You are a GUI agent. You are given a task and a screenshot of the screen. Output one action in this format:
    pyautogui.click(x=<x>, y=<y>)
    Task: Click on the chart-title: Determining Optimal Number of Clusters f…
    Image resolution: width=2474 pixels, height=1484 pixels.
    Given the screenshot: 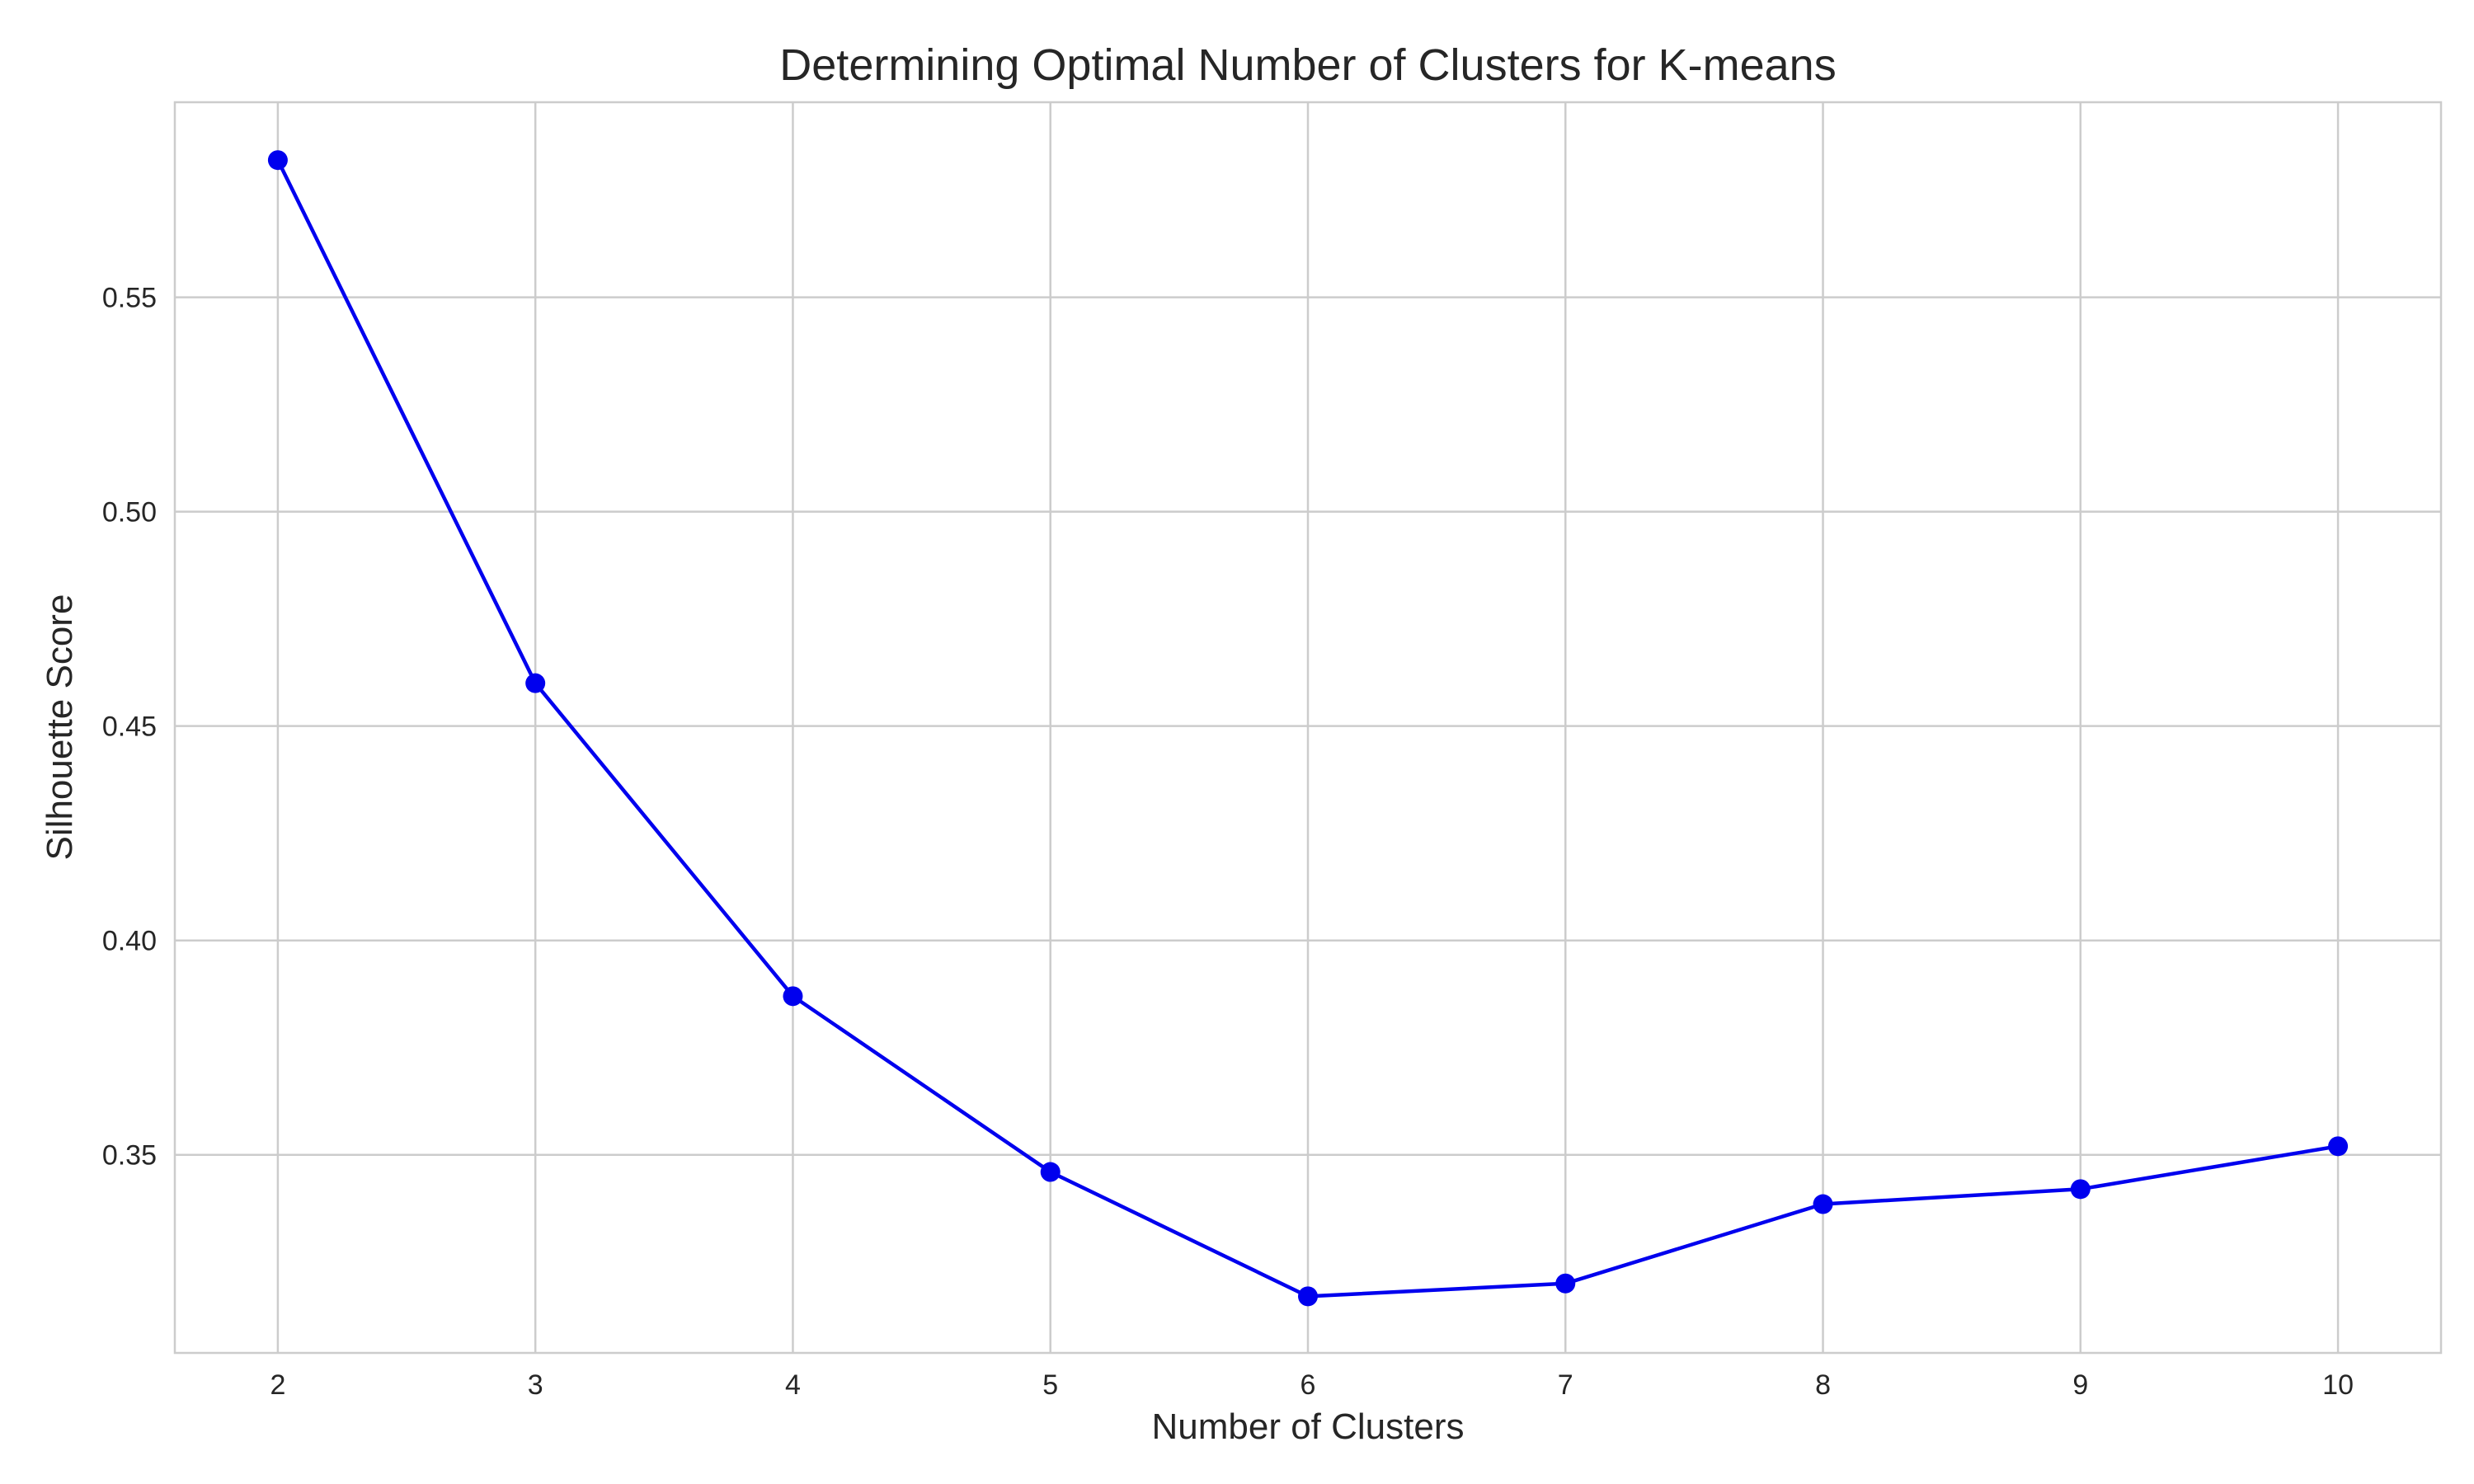 What is the action you would take?
    pyautogui.click(x=1307, y=65)
    